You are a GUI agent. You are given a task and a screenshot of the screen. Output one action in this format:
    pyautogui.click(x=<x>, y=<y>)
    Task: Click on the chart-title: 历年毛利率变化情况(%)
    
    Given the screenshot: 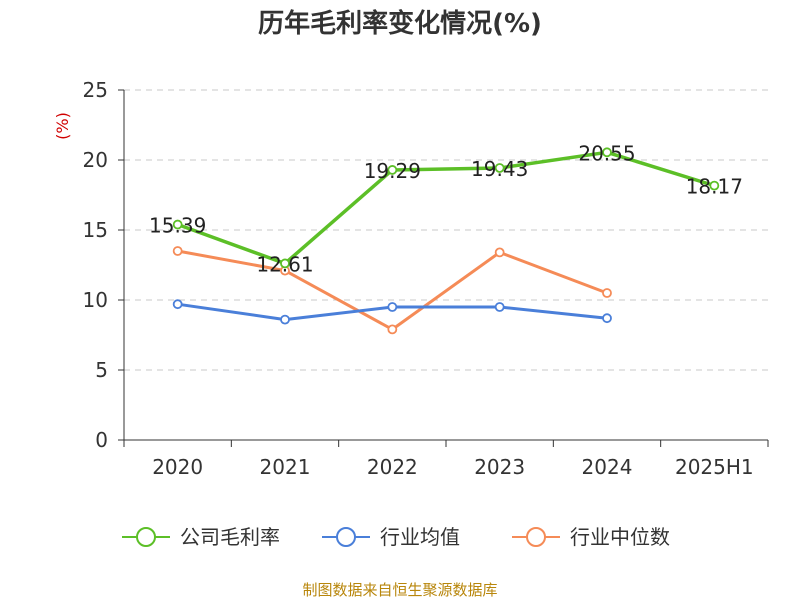 What is the action you would take?
    pyautogui.click(x=400, y=23)
    